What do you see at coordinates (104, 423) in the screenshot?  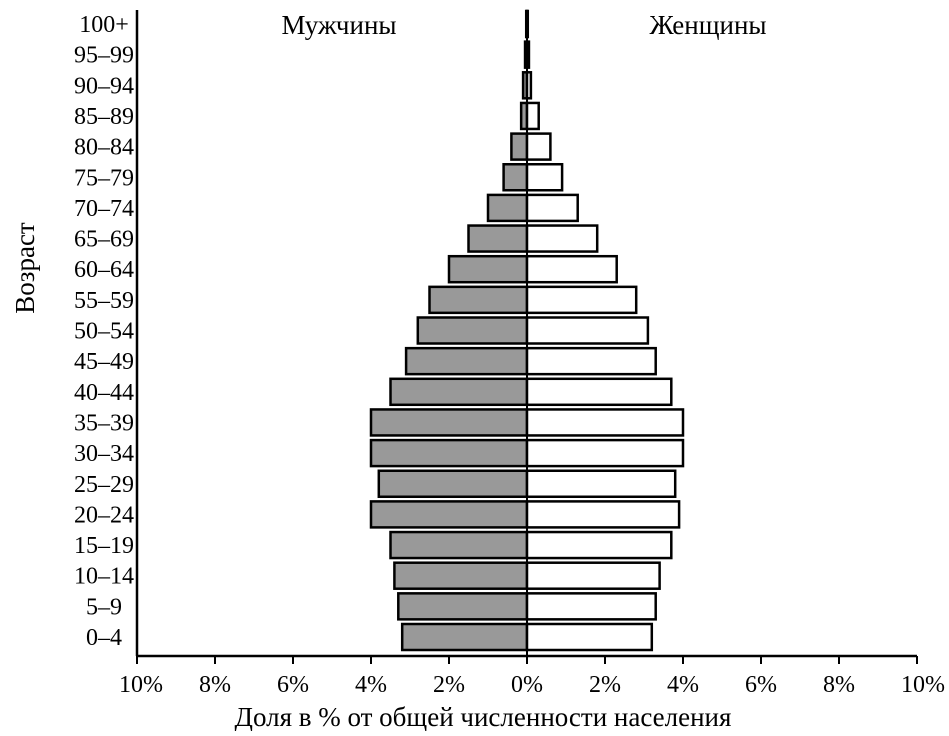 I see `y-tick-label: 35–39` at bounding box center [104, 423].